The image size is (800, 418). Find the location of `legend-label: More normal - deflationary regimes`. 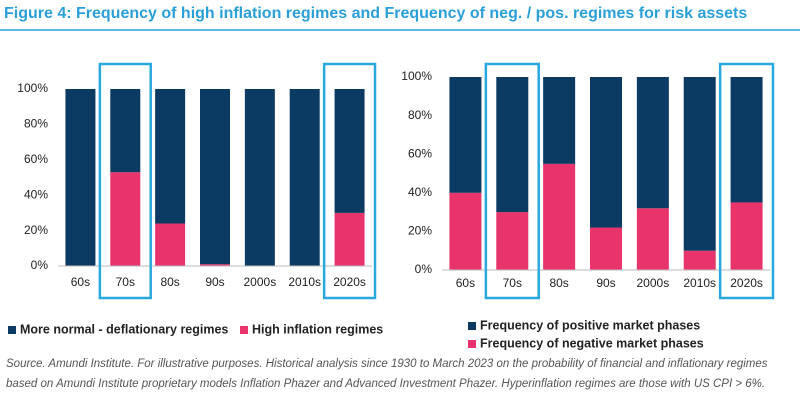

legend-label: More normal - deflationary regimes is located at coordinates (124, 329).